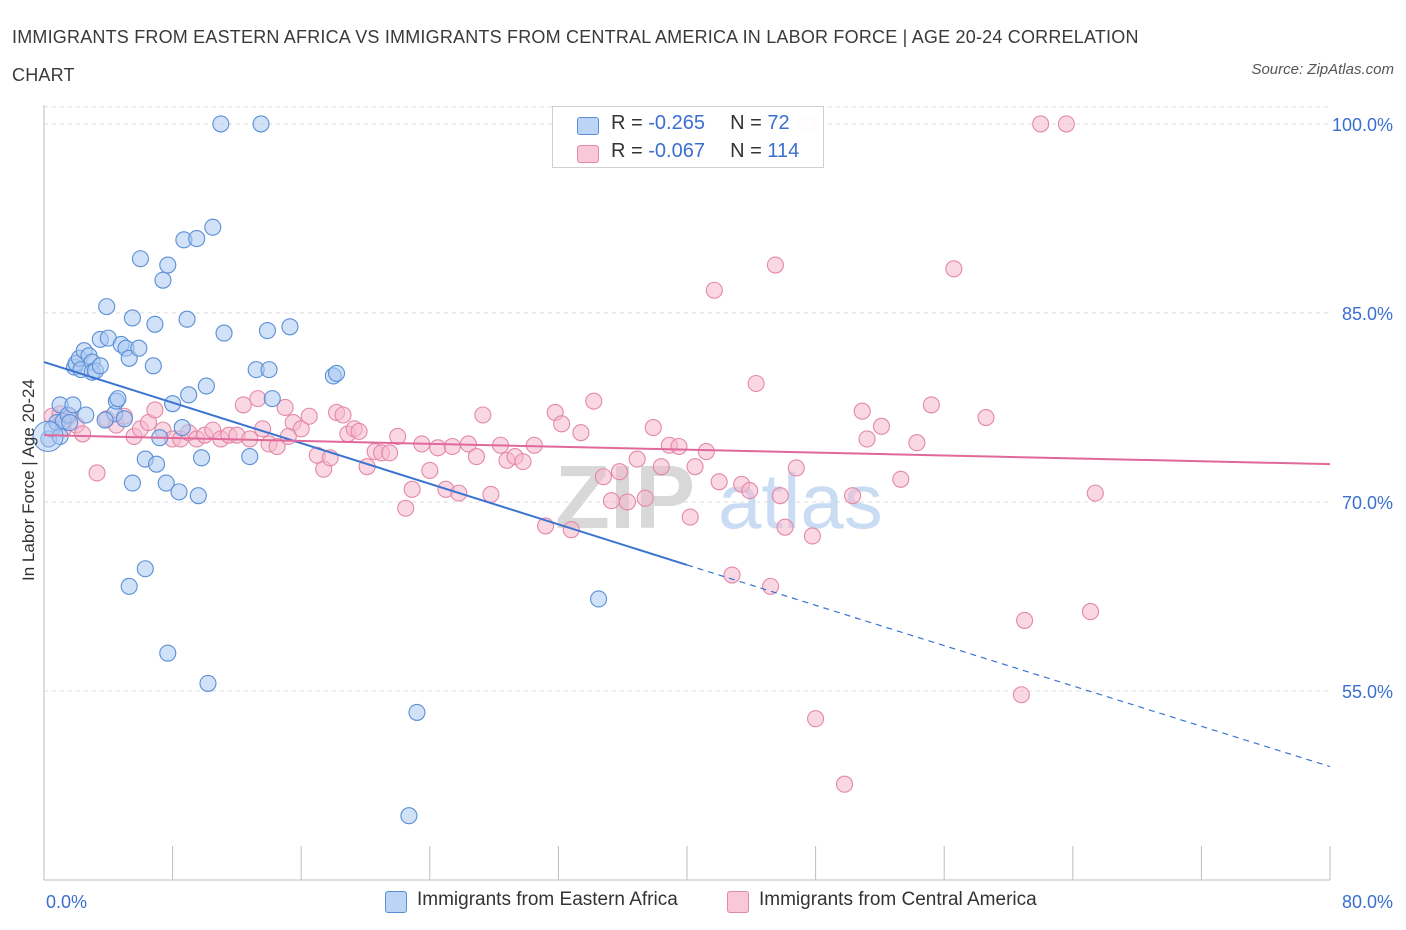  I want to click on series-swatch-blue, so click(396, 902).